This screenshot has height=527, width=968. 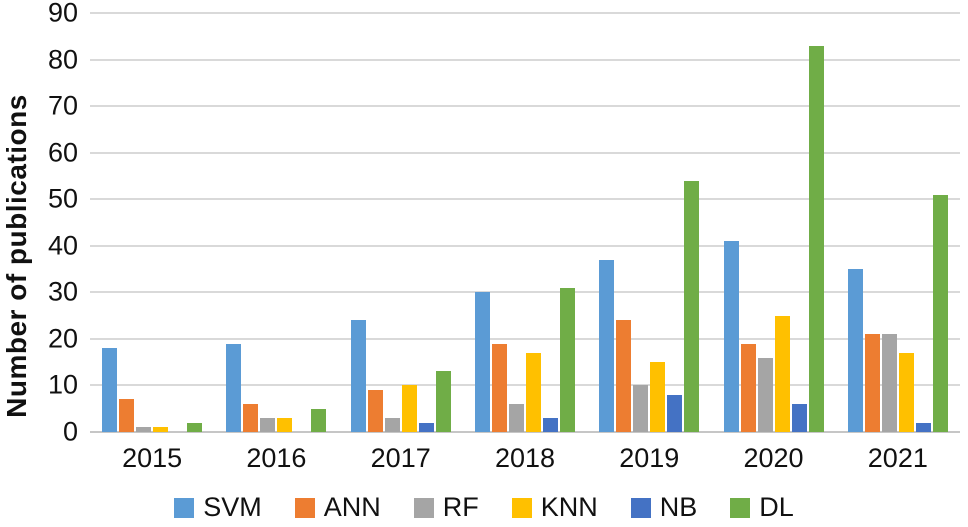 I want to click on legend-item-svm: SVM, so click(x=218, y=507).